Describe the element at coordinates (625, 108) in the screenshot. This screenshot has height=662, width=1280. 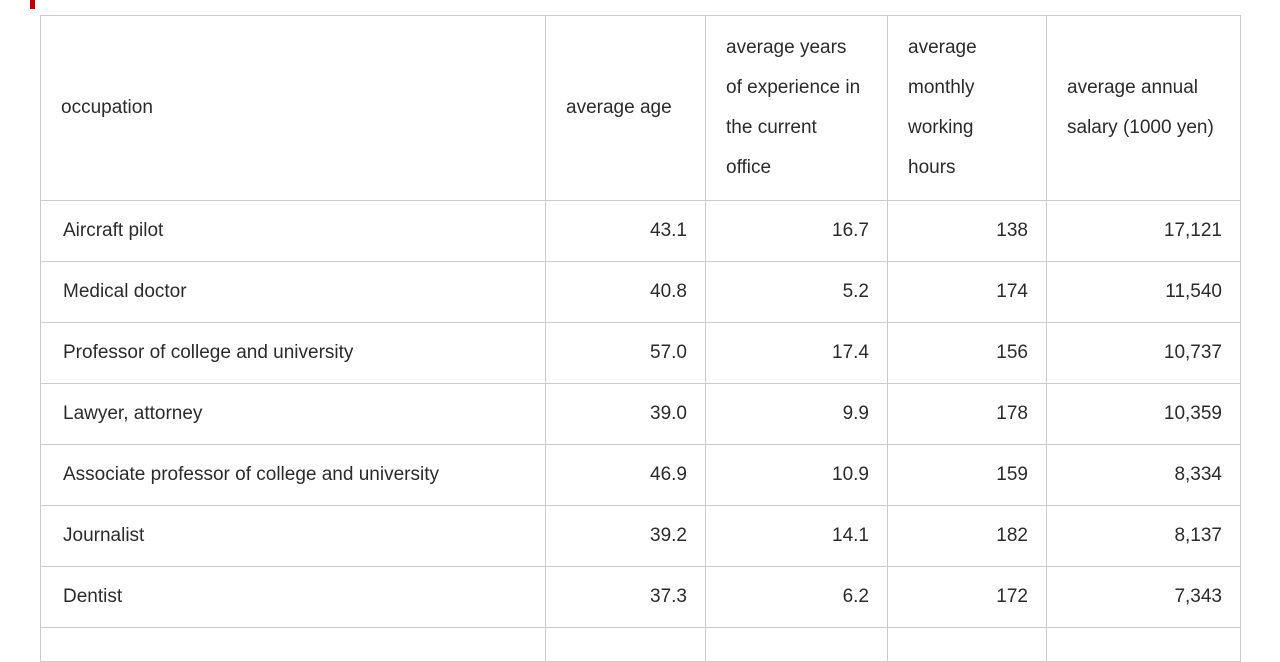
I see `column-header-average-age: average age` at that location.